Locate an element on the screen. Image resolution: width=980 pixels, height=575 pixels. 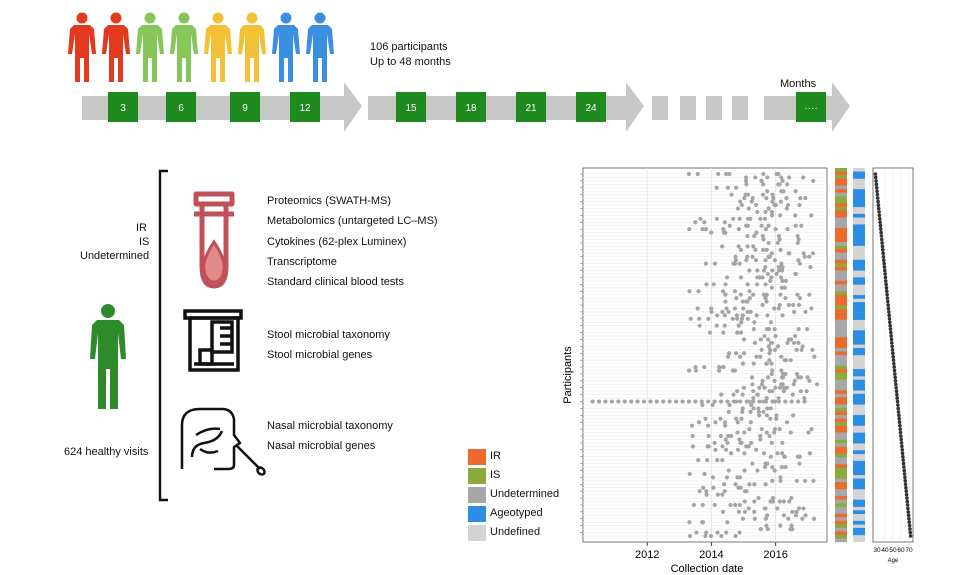
assay-cytokines: Cytokines (62-plex Luminex) is located at coordinates (337, 242).